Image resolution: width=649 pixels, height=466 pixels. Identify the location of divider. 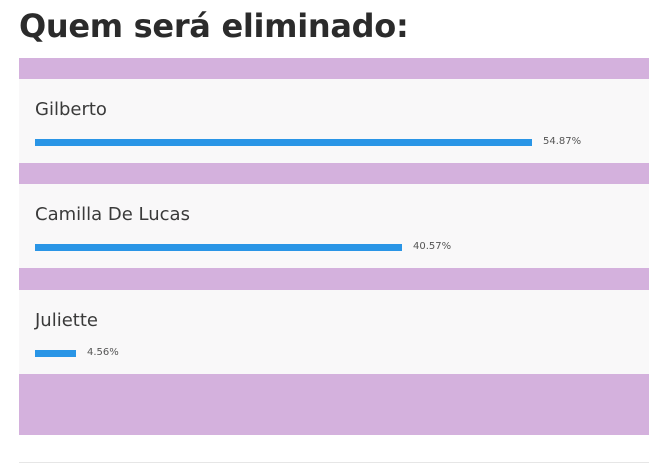
(334, 462).